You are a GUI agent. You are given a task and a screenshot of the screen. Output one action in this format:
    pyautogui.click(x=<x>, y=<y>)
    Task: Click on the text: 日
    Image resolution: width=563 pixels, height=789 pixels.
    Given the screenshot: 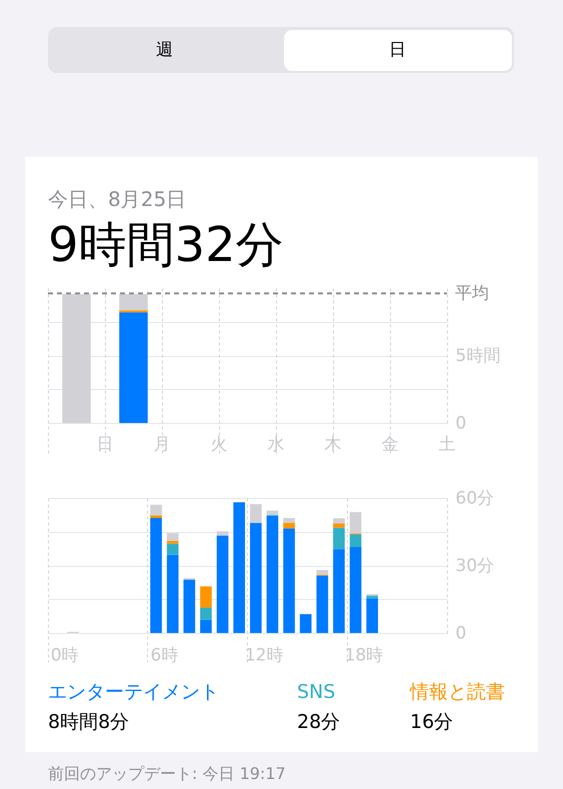 What is the action you would take?
    pyautogui.click(x=397, y=50)
    